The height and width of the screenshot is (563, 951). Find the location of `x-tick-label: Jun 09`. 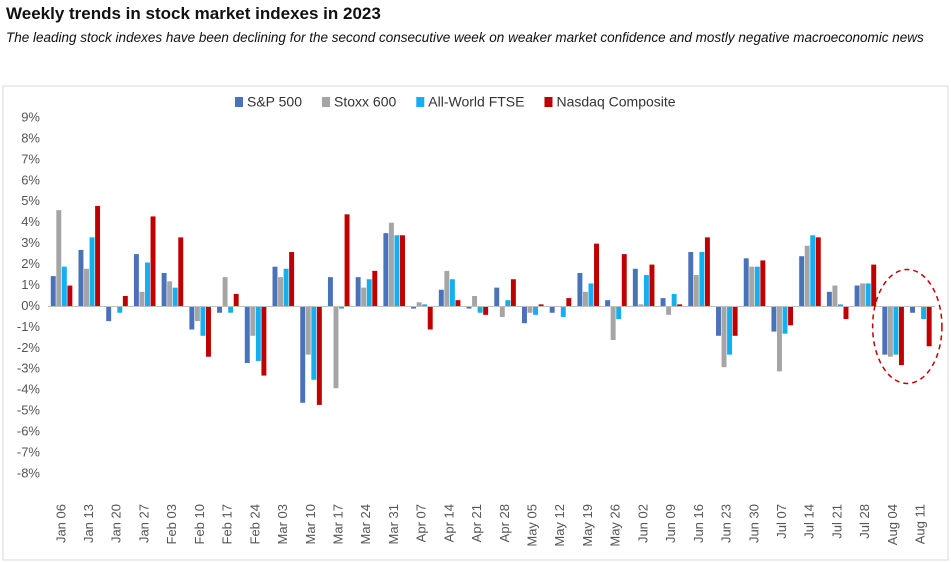

x-tick-label: Jun 09 is located at coordinates (670, 523).